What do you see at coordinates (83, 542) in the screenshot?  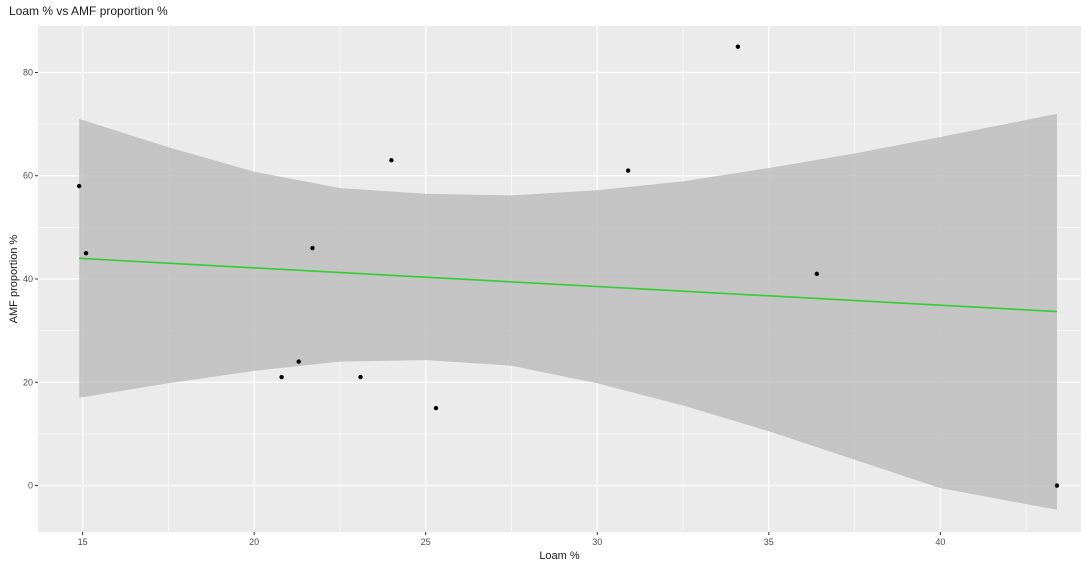 I see `x-tick-label: 15` at bounding box center [83, 542].